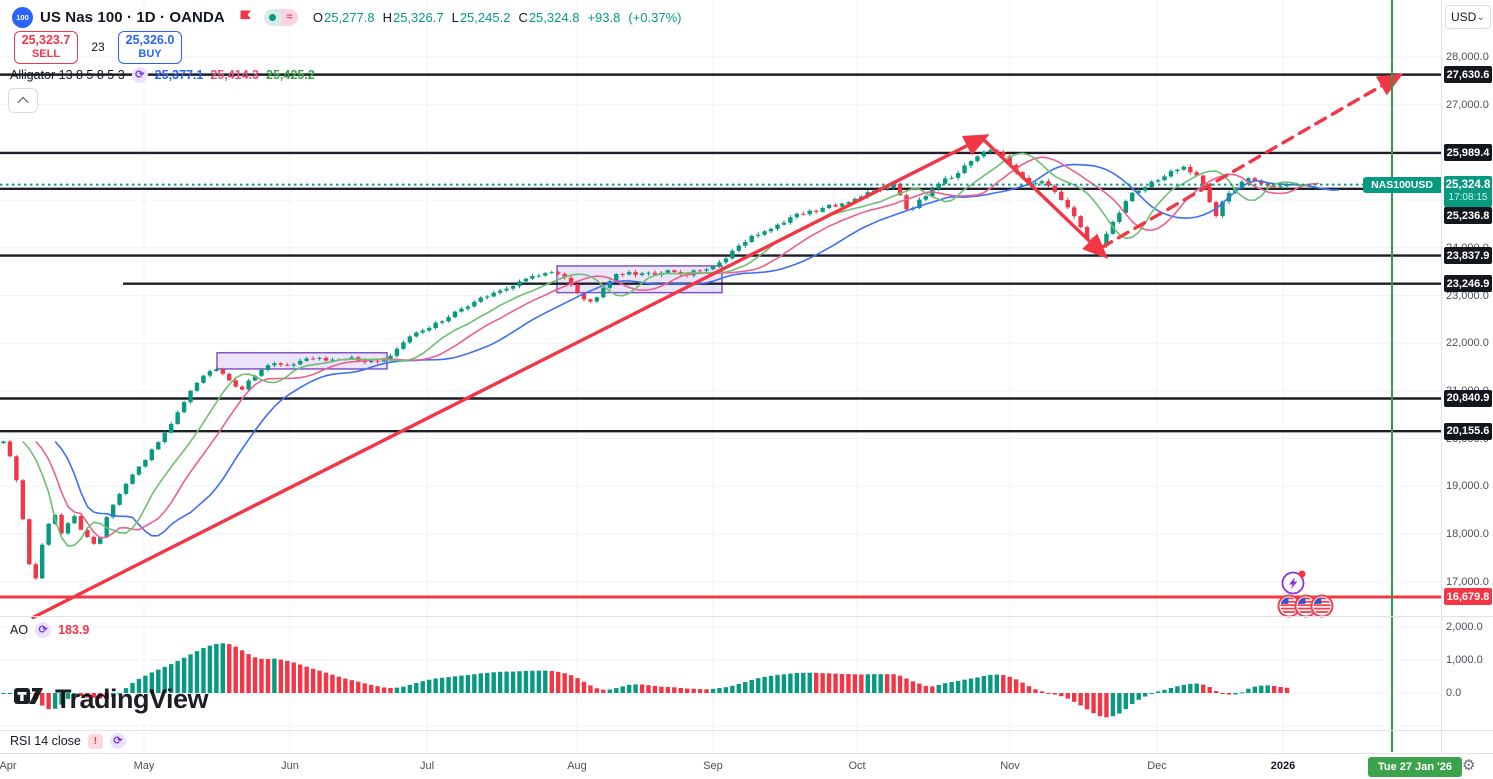 This screenshot has width=1493, height=779. Describe the element at coordinates (1252, 161) in the screenshot. I see `projection-trendline-dashed` at that location.